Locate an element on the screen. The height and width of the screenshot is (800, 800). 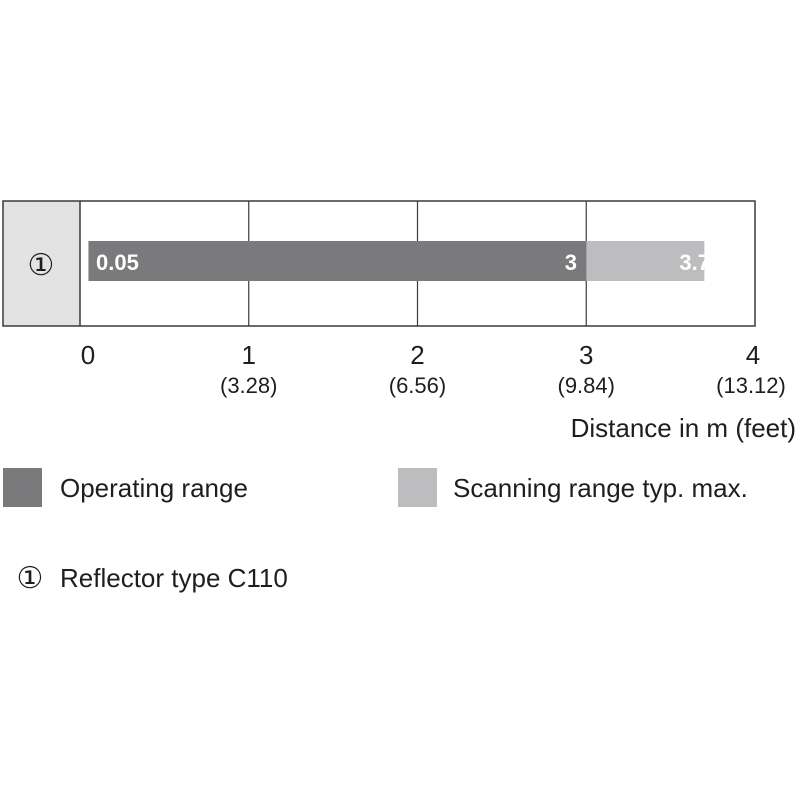
bars is located at coordinates (396, 261).